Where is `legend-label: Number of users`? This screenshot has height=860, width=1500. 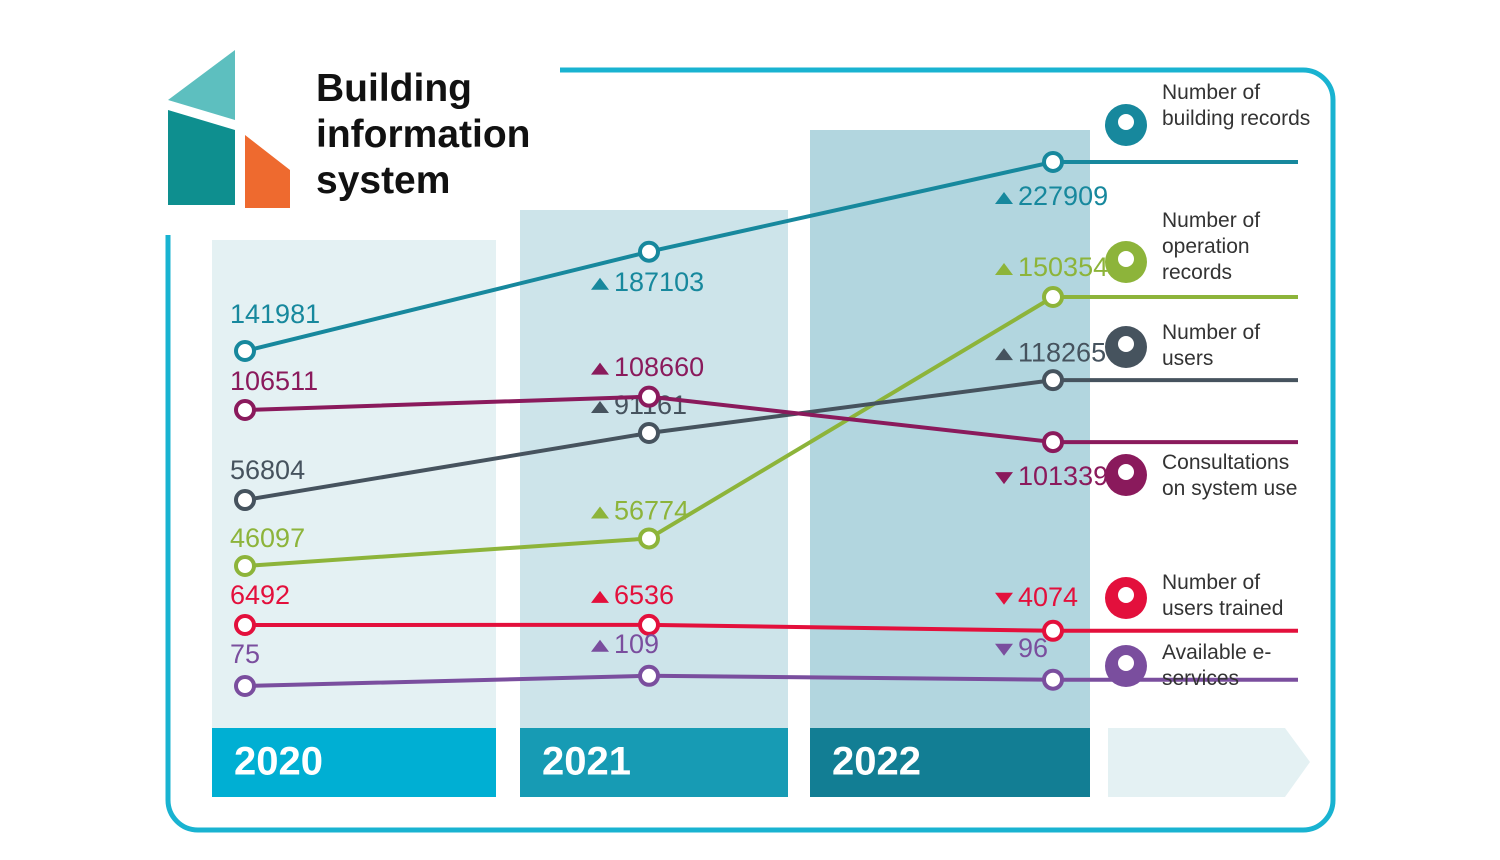
legend-label: Number of users is located at coordinates (1211, 345).